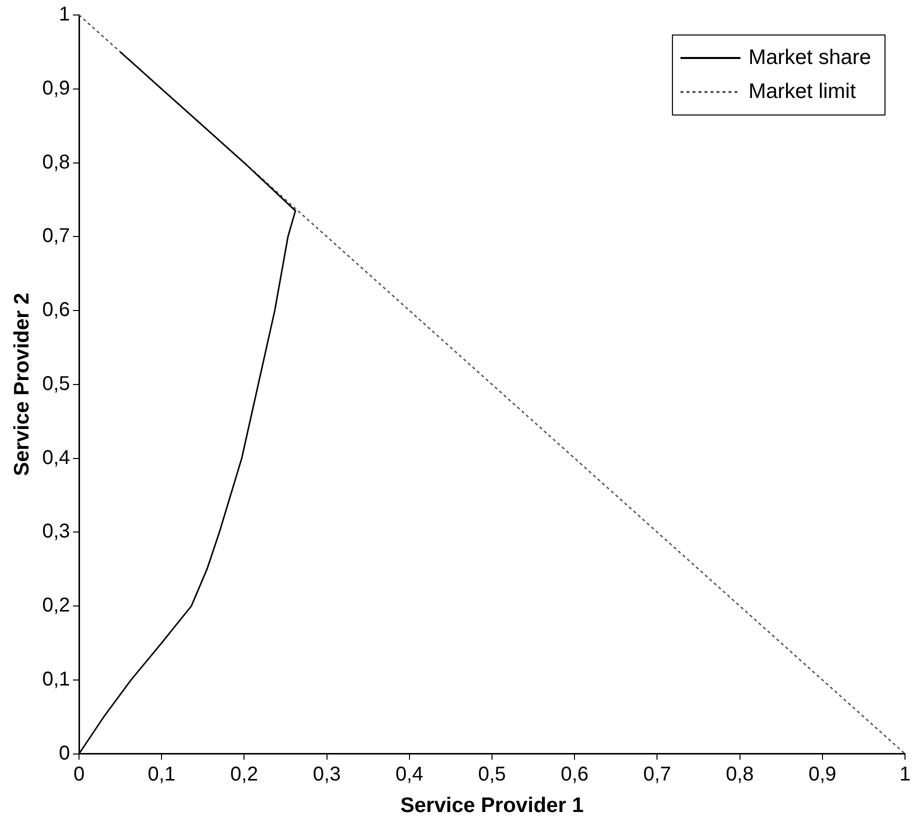 Image resolution: width=919 pixels, height=829 pixels. I want to click on legend-label: Market limit, so click(802, 91).